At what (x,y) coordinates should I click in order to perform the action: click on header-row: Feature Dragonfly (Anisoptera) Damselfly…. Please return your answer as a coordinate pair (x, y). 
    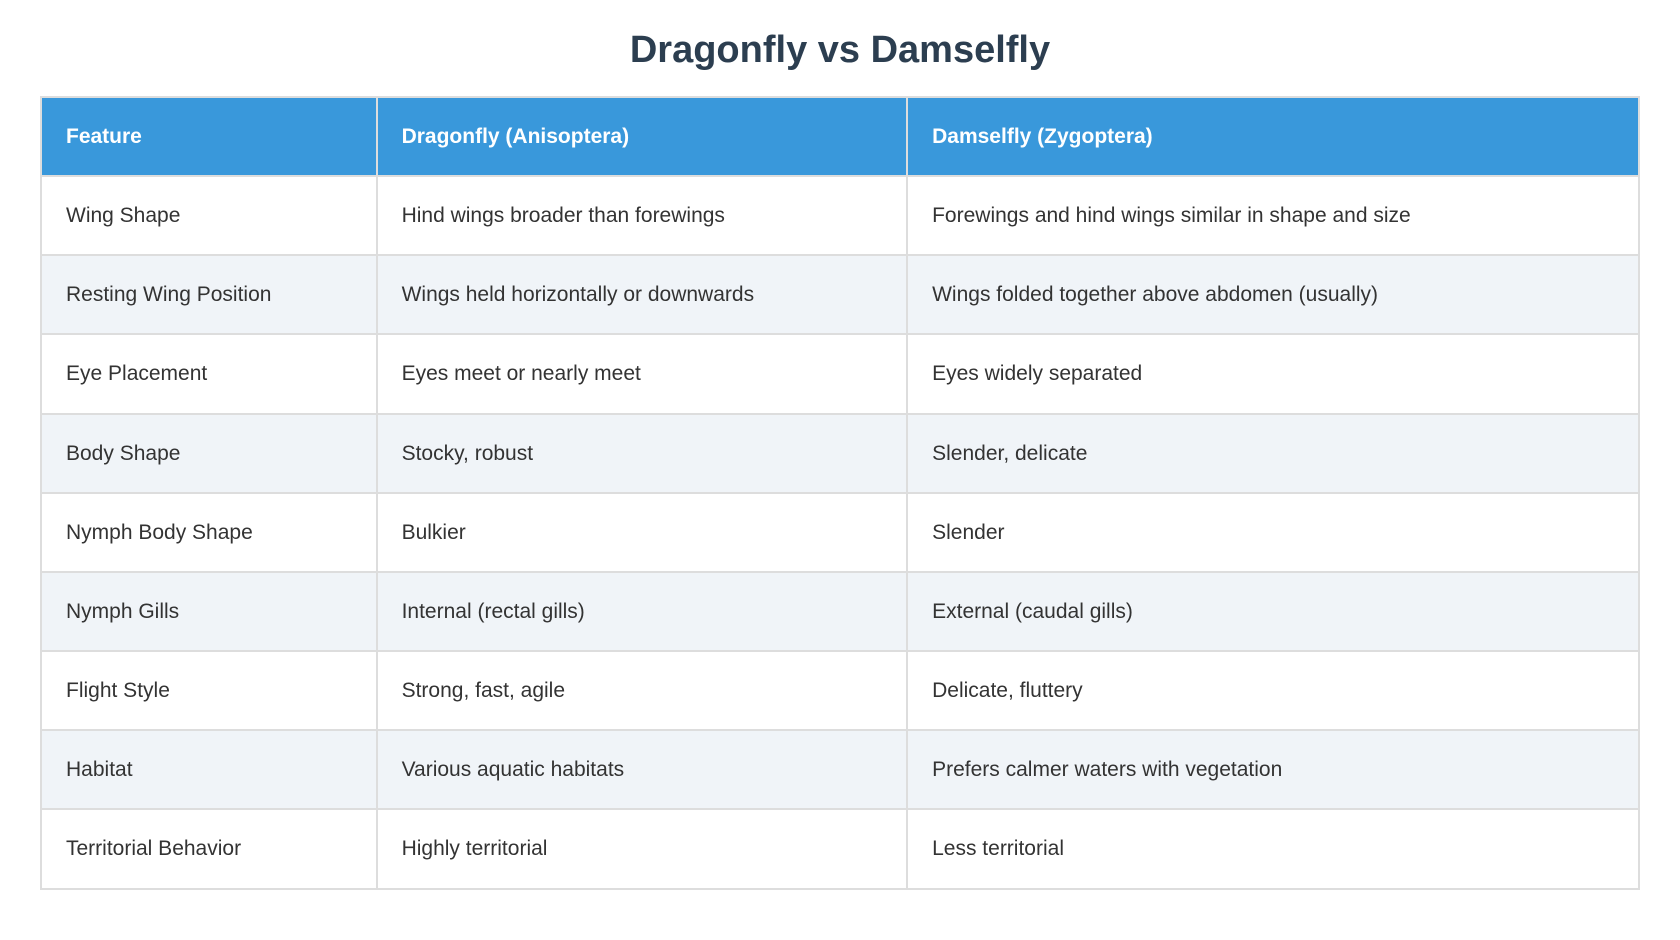
    Looking at the image, I should click on (840, 136).